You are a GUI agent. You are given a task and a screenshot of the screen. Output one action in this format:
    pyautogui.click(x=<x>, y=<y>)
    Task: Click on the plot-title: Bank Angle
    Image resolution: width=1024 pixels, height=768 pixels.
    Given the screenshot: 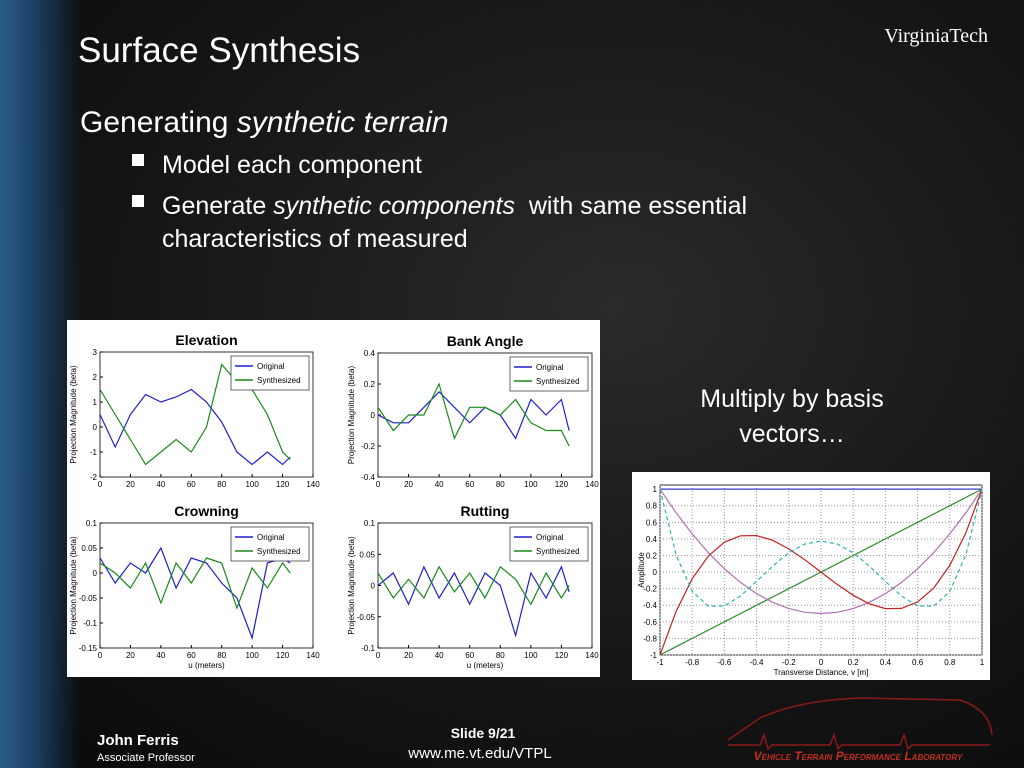 What is the action you would take?
    pyautogui.click(x=485, y=341)
    